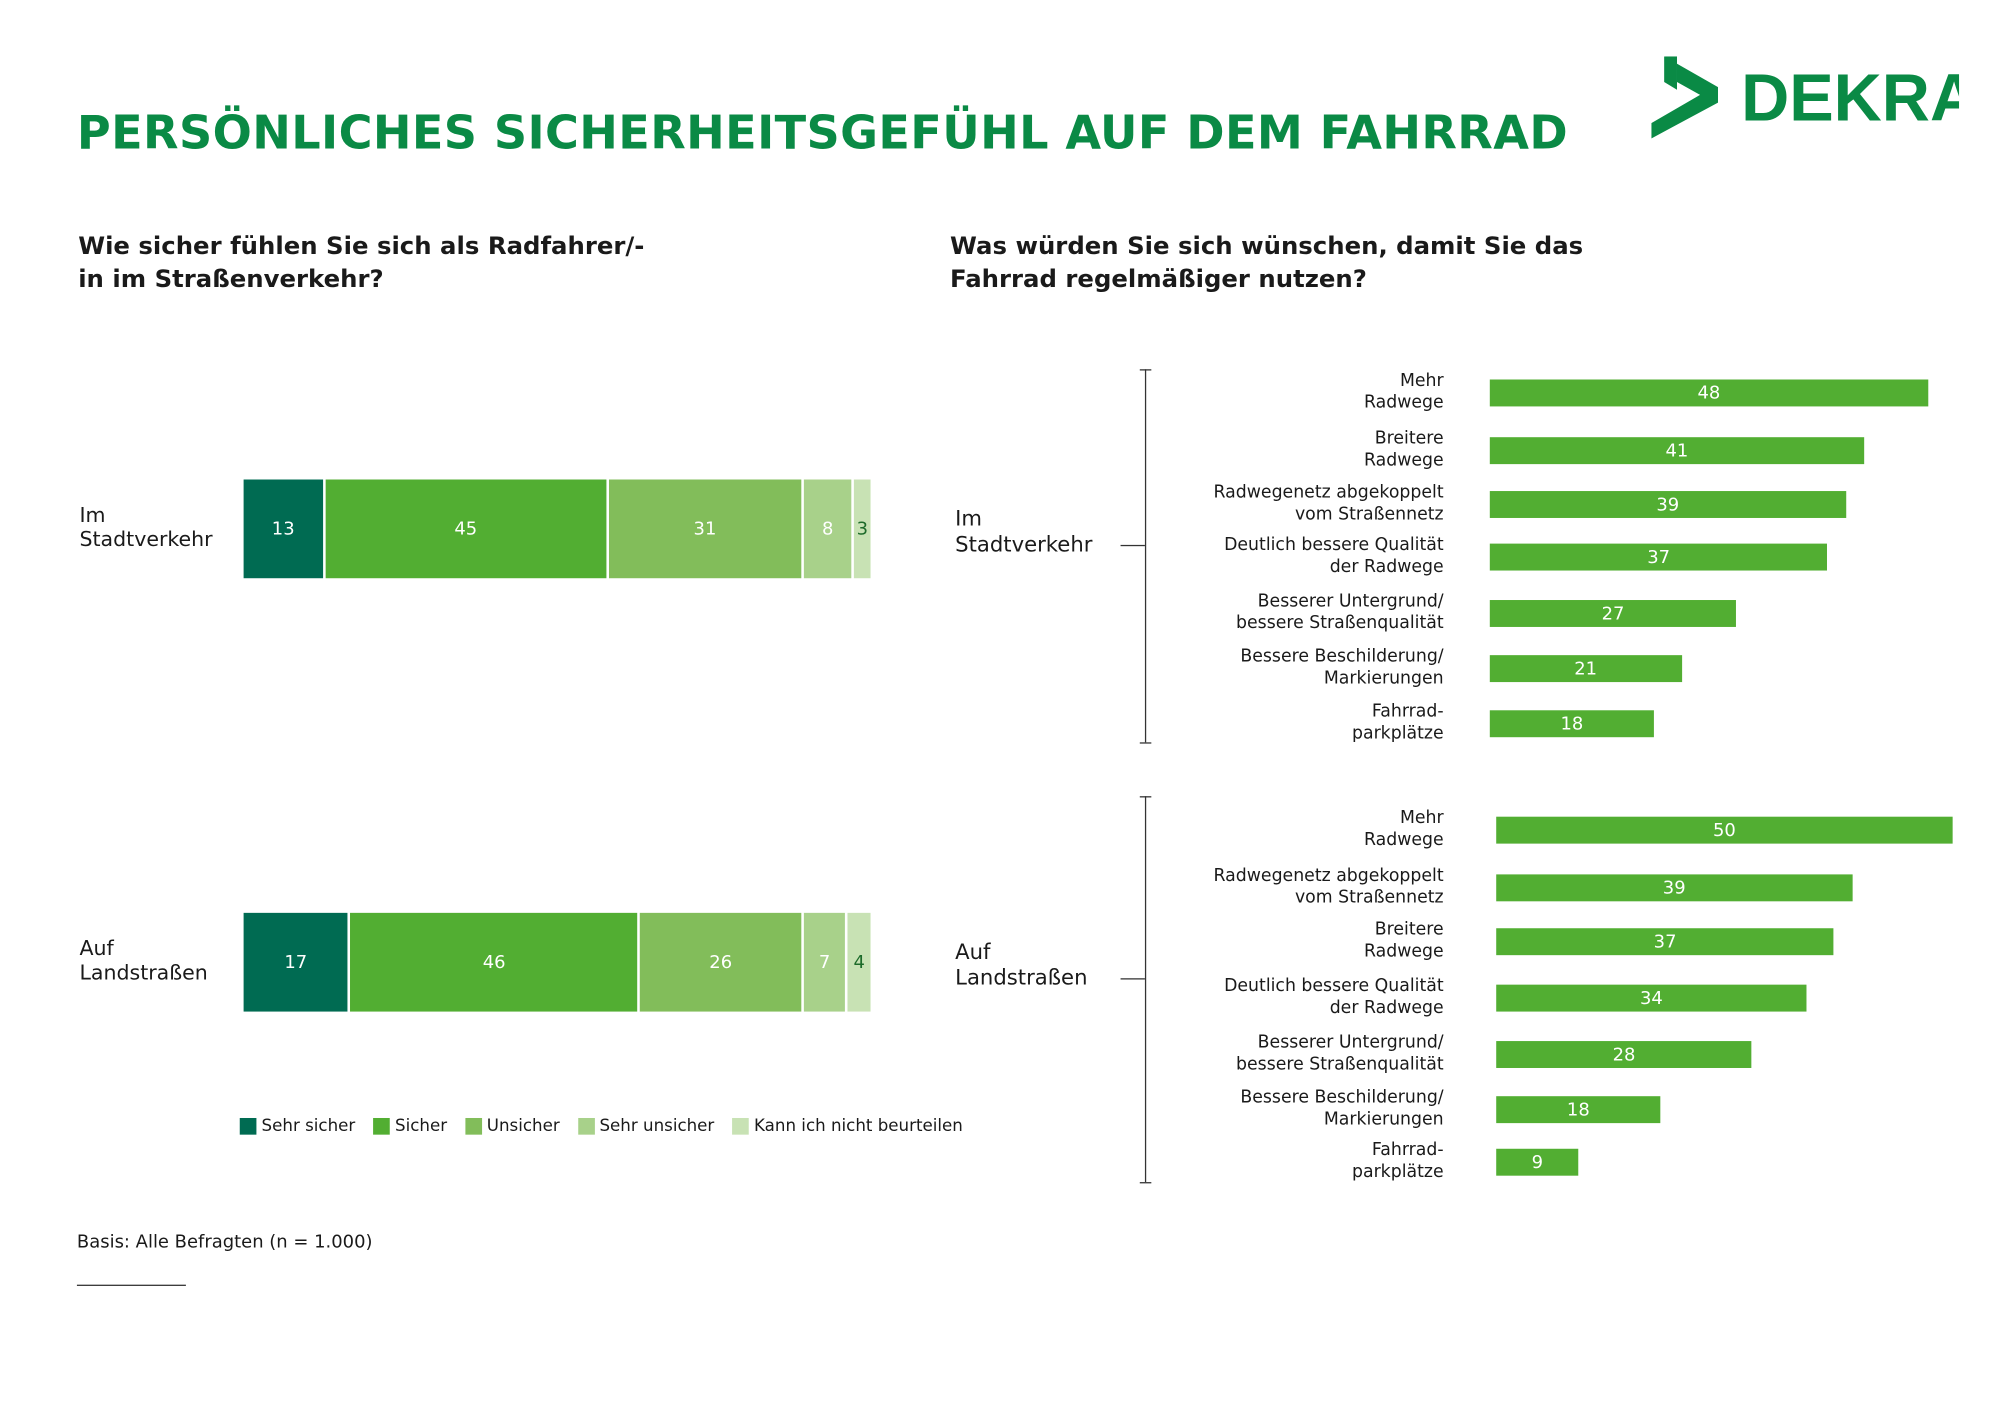 This screenshot has width=2000, height=1409. What do you see at coordinates (705, 529) in the screenshot?
I see `bar-segment: 31` at bounding box center [705, 529].